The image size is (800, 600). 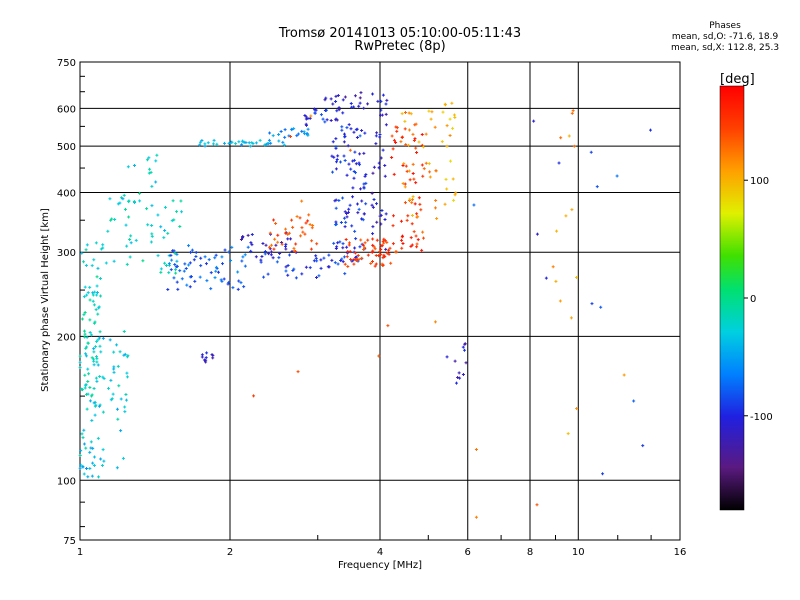 I want to click on y-tick-label: 300, so click(x=66, y=253).